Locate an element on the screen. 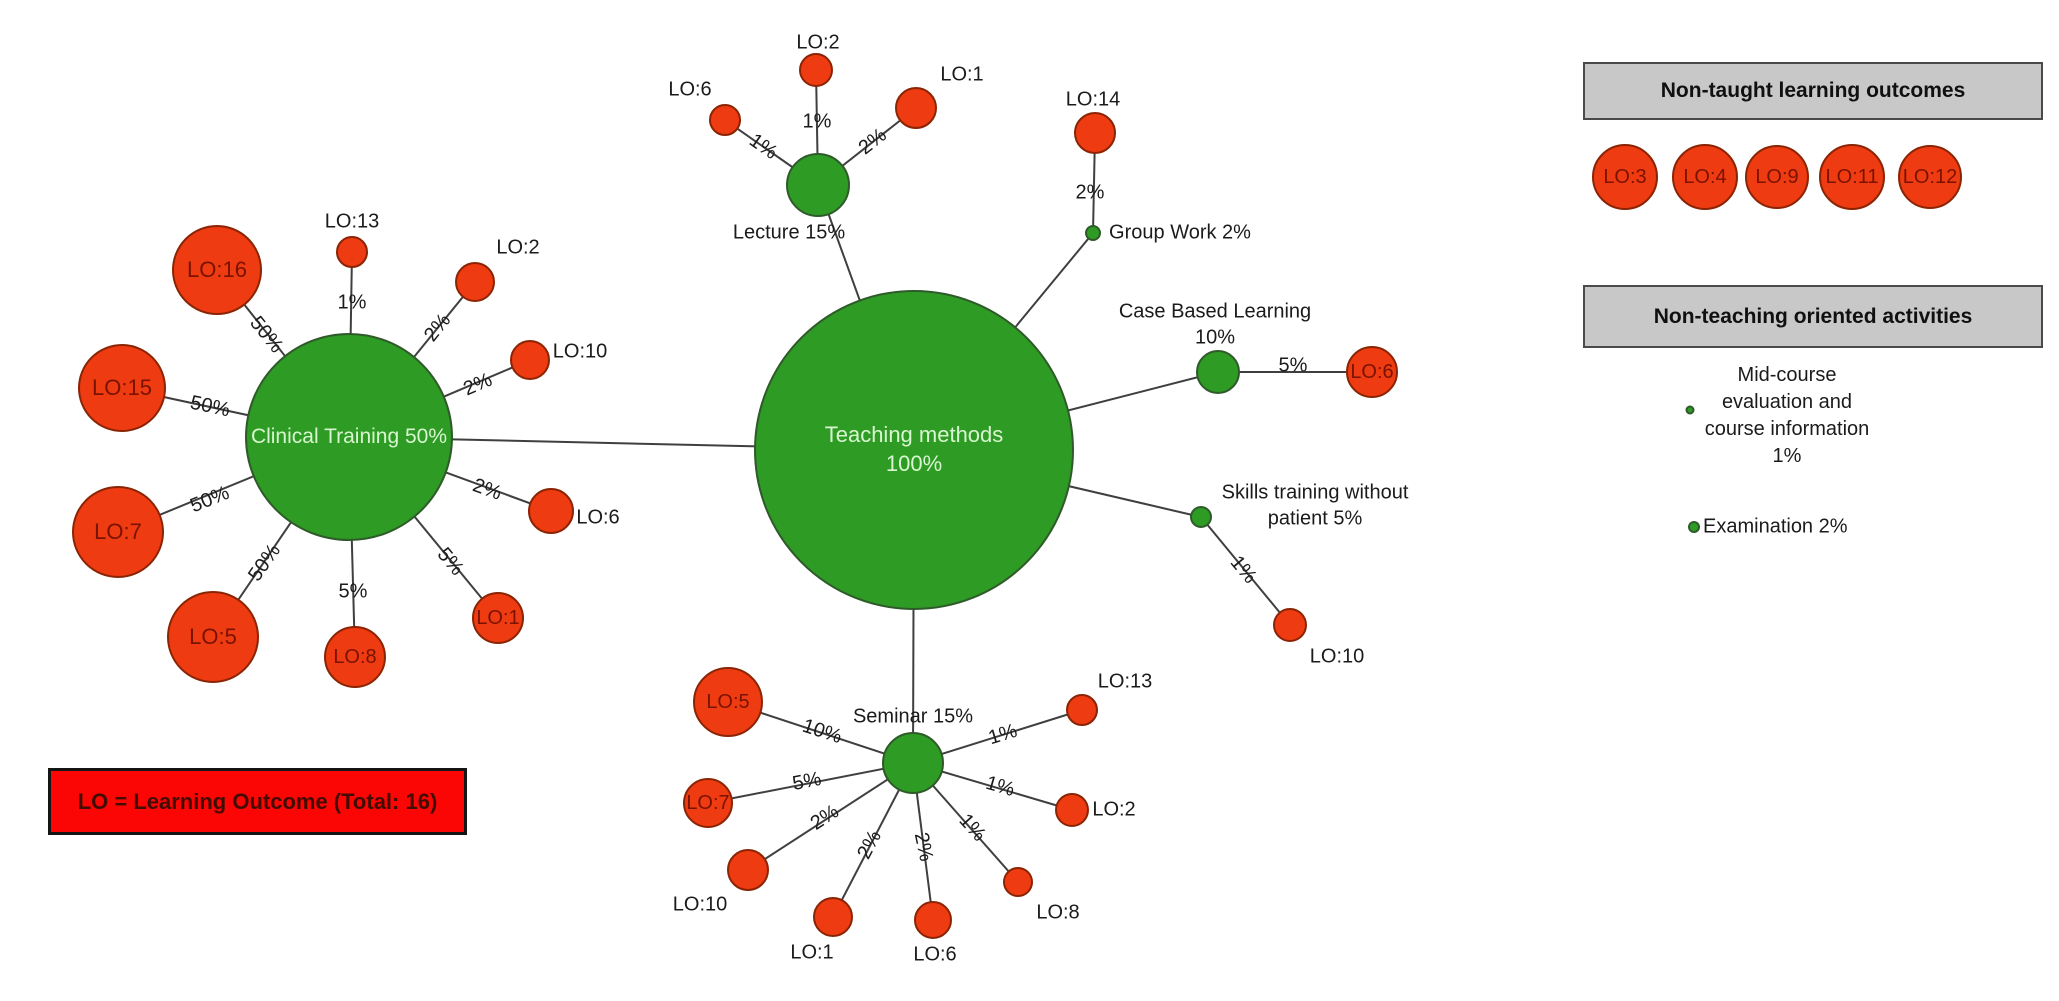 The height and width of the screenshot is (1001, 2059). clinical-training-node: Clinical Training 50% is located at coordinates (349, 437).